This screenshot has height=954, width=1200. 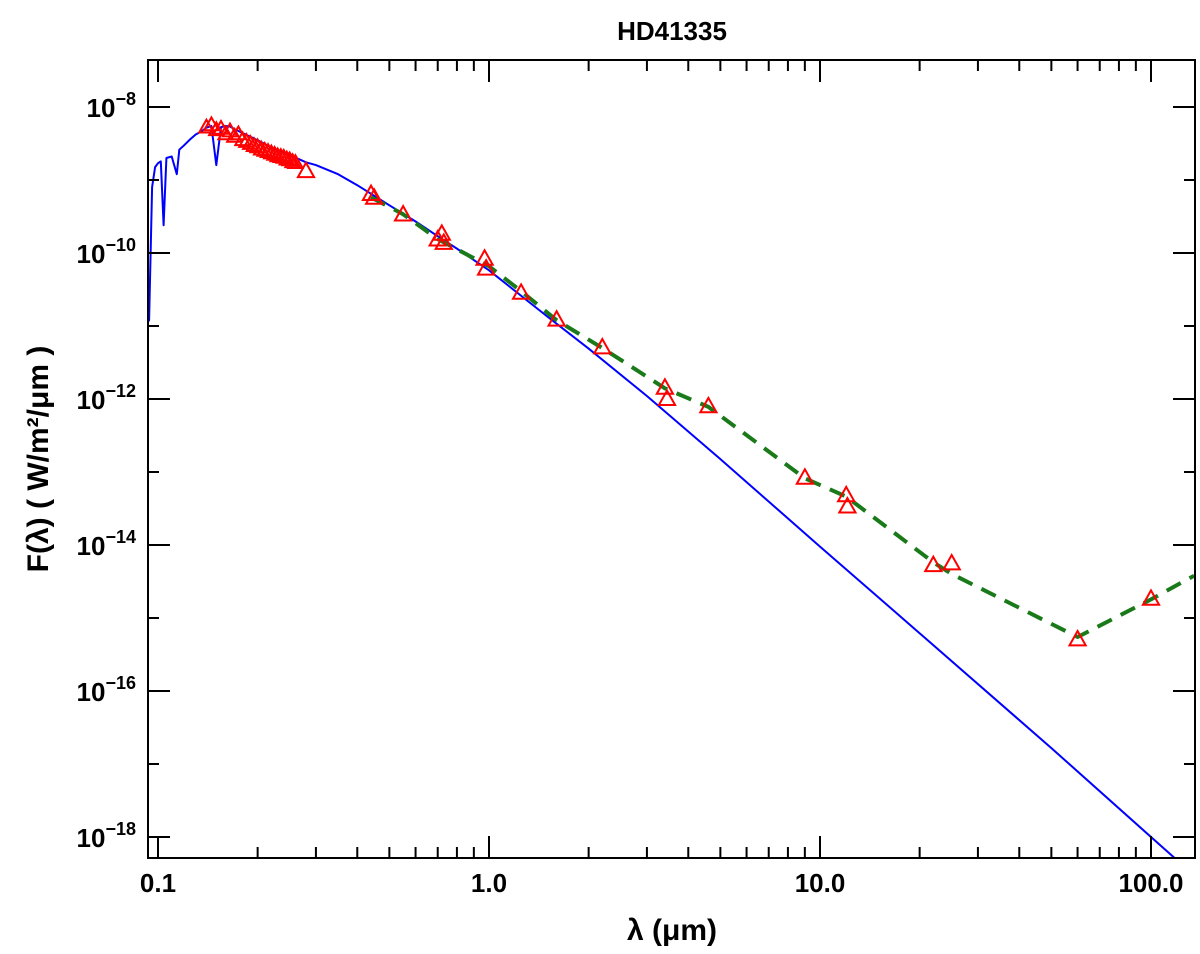 I want to click on series-markers, so click(x=251, y=142).